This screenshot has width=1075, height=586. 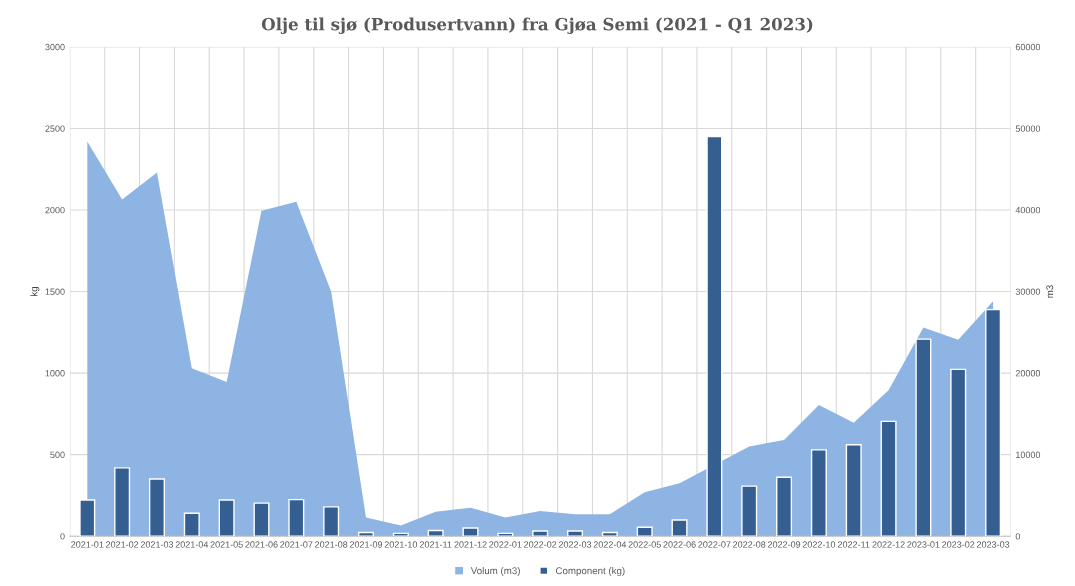 What do you see at coordinates (505, 544) in the screenshot?
I see `x-tick-label: 2022-01` at bounding box center [505, 544].